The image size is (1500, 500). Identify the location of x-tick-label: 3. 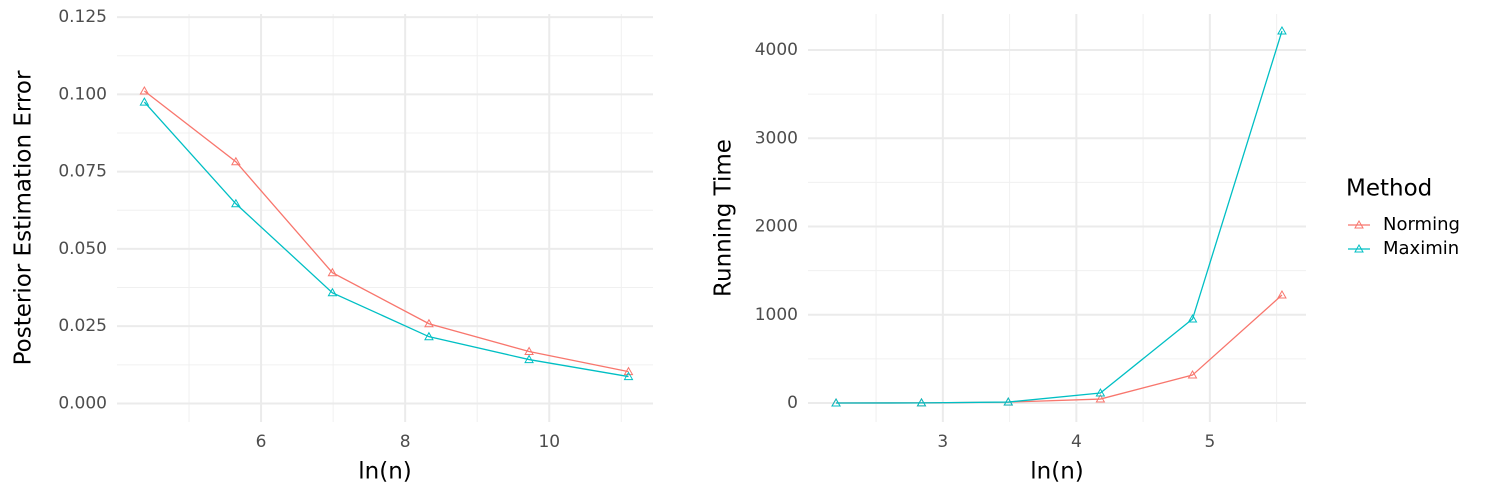
(942, 442).